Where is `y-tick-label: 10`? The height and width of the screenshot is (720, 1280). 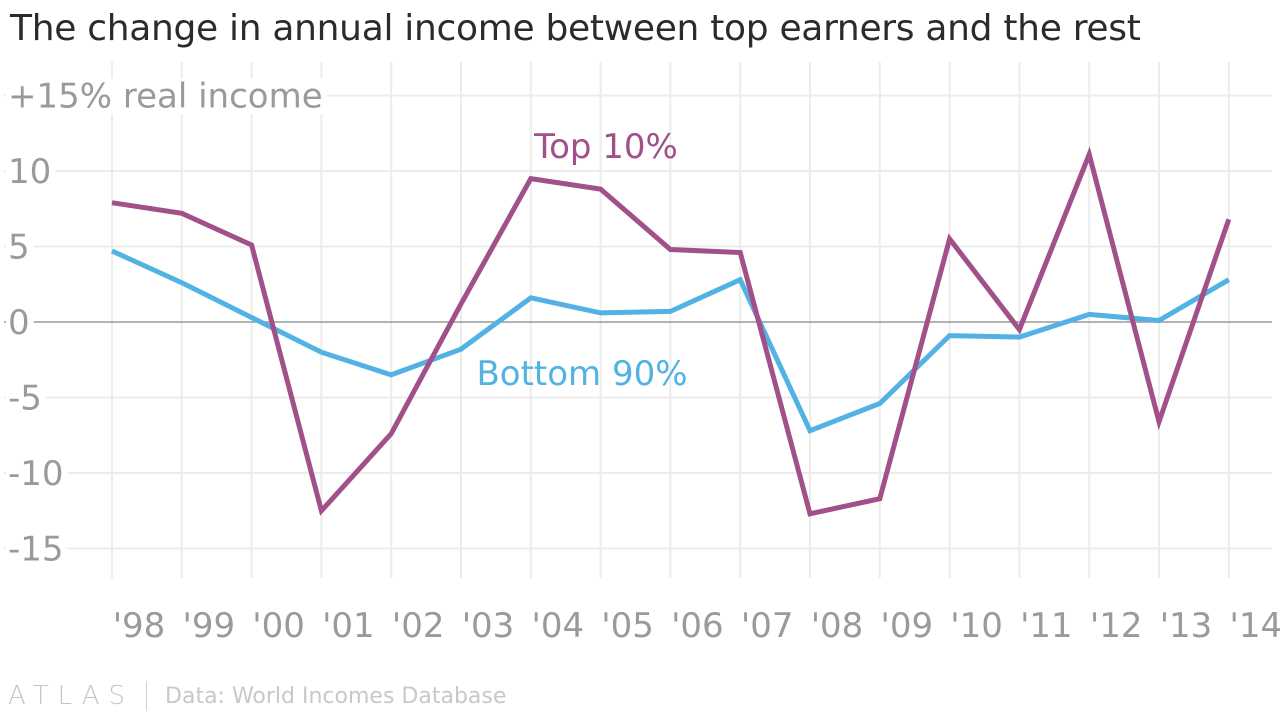 y-tick-label: 10 is located at coordinates (29, 172).